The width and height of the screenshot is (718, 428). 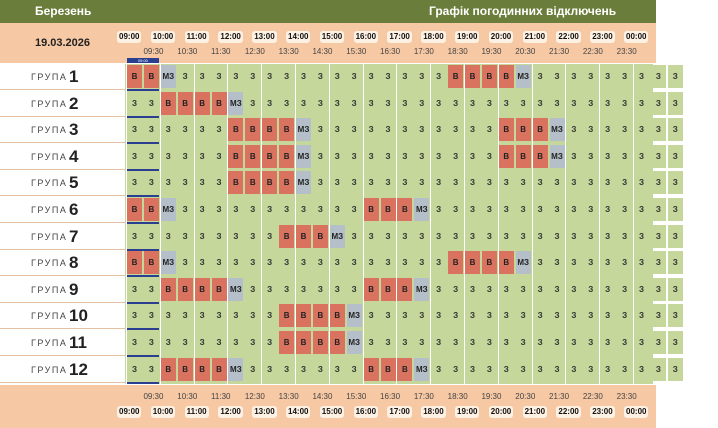 I want to click on half-hour-label-bottom: 15:30, so click(x=356, y=396).